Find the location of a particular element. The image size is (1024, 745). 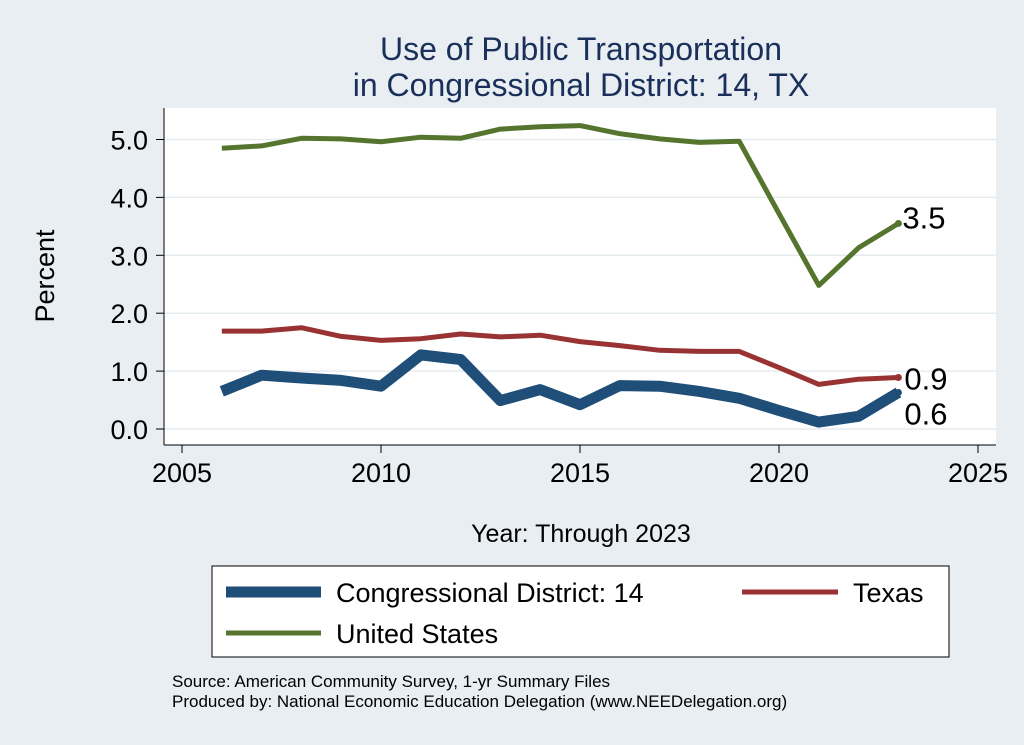

end-label-district: 0.6 is located at coordinates (925, 414).